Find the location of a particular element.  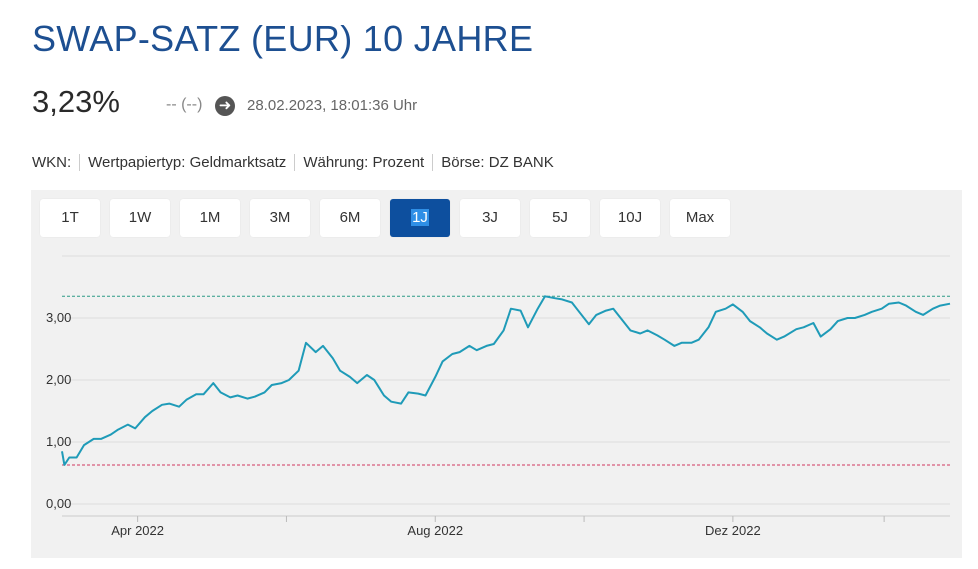

tab-label: Max is located at coordinates (700, 217).